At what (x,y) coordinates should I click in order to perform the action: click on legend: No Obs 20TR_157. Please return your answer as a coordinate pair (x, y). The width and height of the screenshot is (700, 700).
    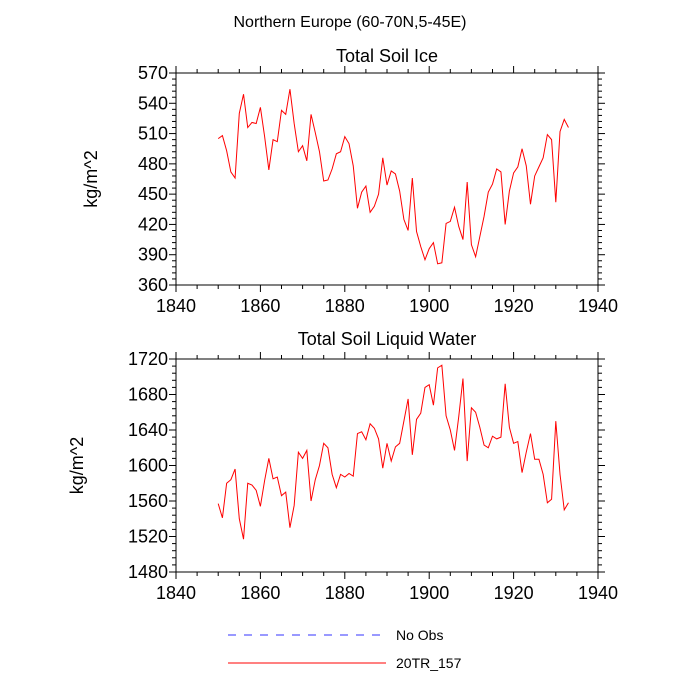
    Looking at the image, I should click on (345, 649).